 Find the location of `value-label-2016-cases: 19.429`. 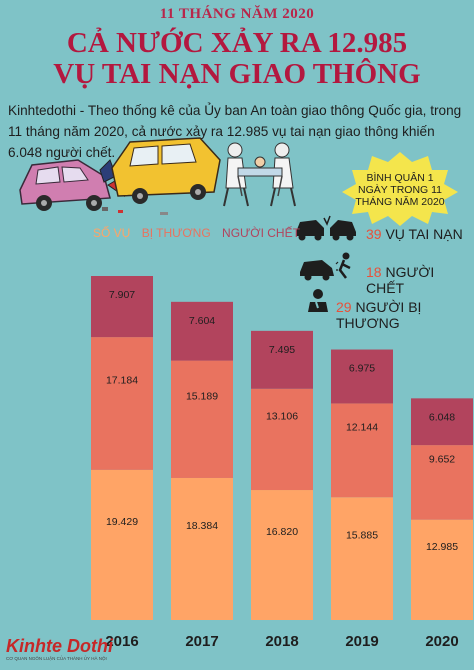

value-label-2016-cases: 19.429 is located at coordinates (122, 522).